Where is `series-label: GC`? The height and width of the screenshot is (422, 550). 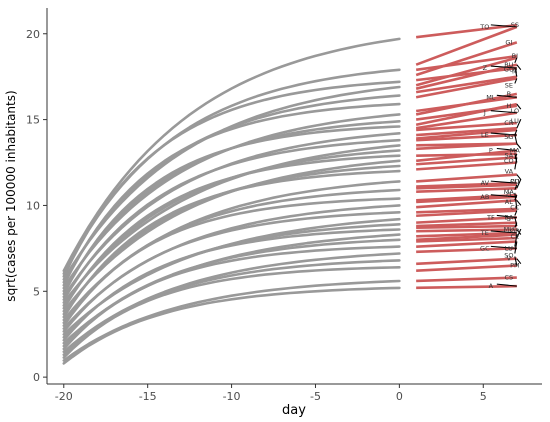 series-label: GC is located at coordinates (485, 248).